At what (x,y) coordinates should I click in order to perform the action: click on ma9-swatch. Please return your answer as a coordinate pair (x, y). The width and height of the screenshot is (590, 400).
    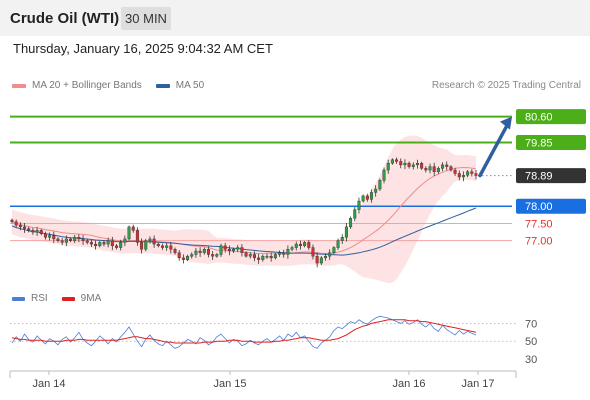
    Looking at the image, I should click on (68, 298).